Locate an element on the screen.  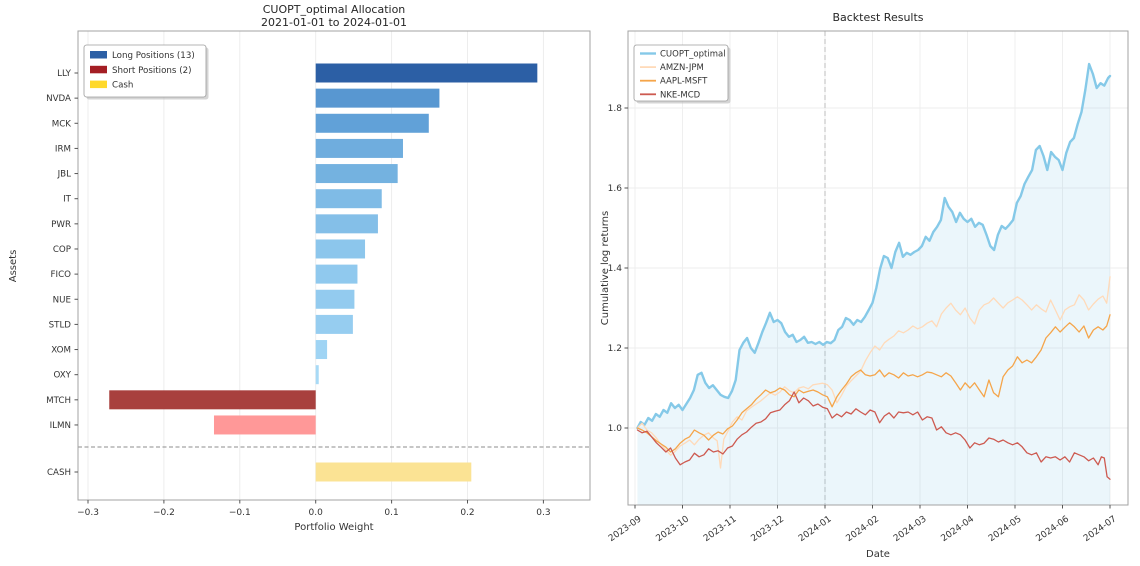
series-line-AMZN-JPM is located at coordinates (873, 372).